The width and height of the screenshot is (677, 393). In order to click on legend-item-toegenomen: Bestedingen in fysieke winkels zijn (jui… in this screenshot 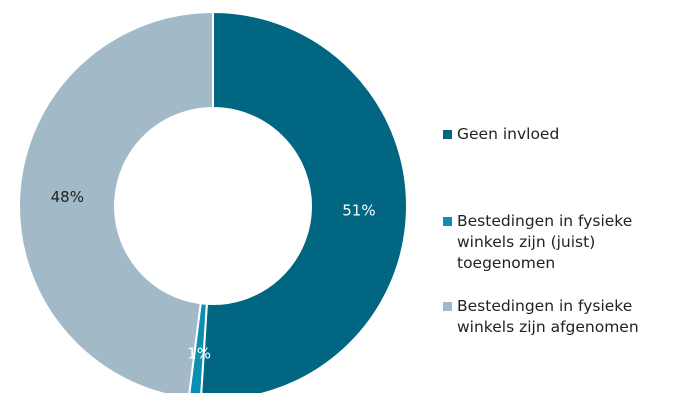, I will do `click(537, 242)`.